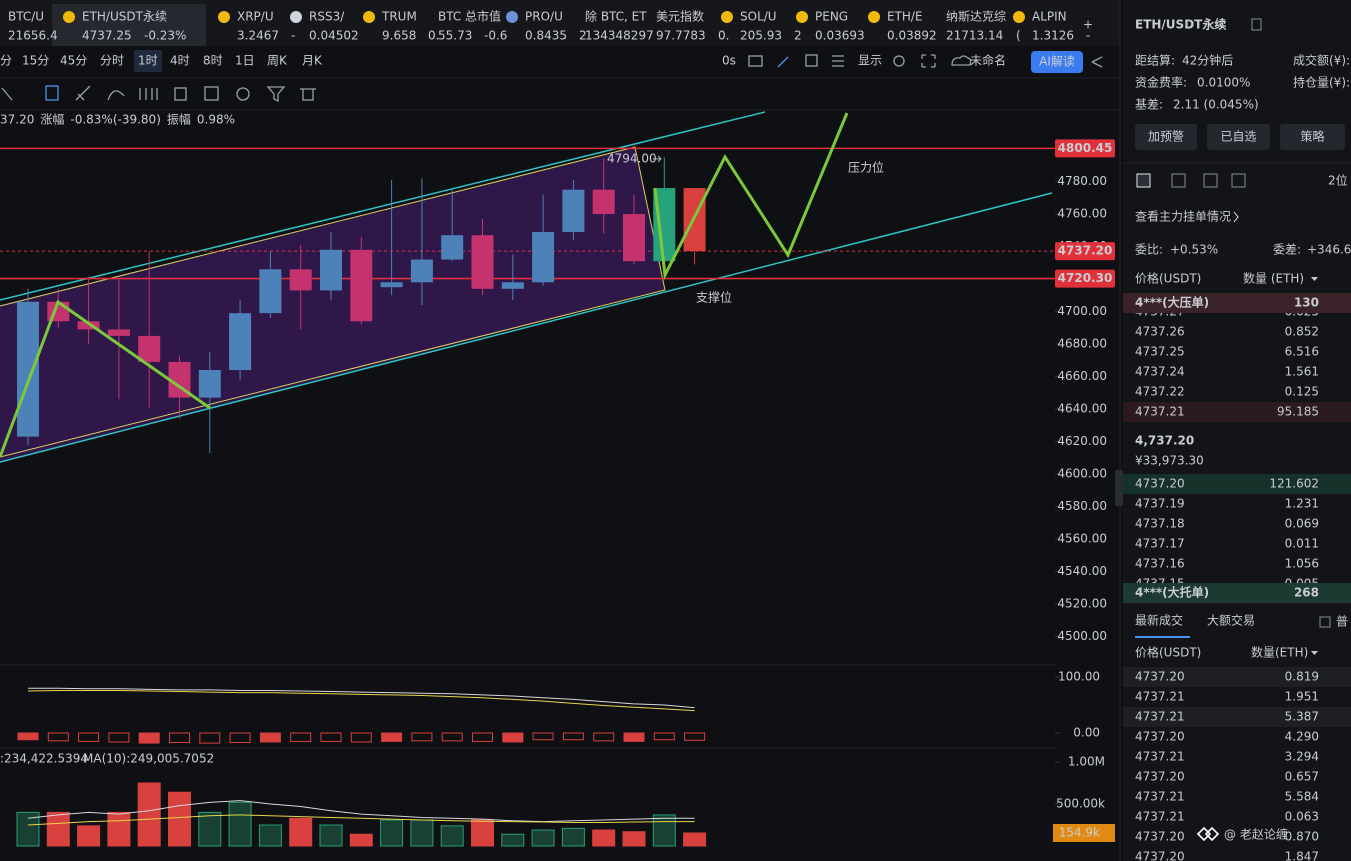 This screenshot has height=861, width=1351. I want to click on add-tab: +, so click(1088, 25).